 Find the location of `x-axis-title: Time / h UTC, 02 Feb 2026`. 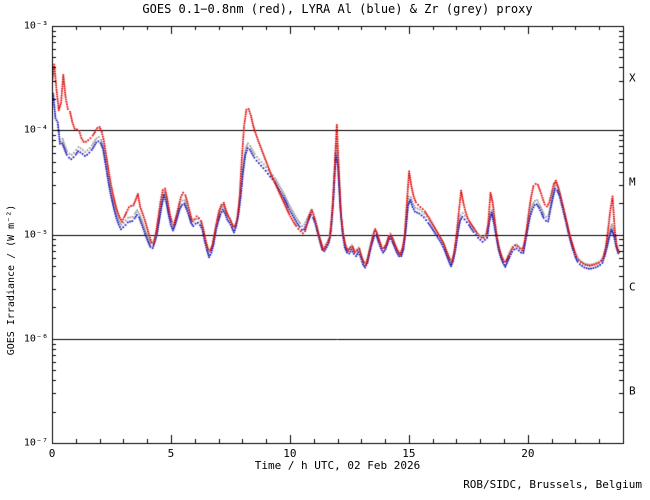

x-axis-title: Time / h UTC, 02 Feb 2026 is located at coordinates (337, 465).